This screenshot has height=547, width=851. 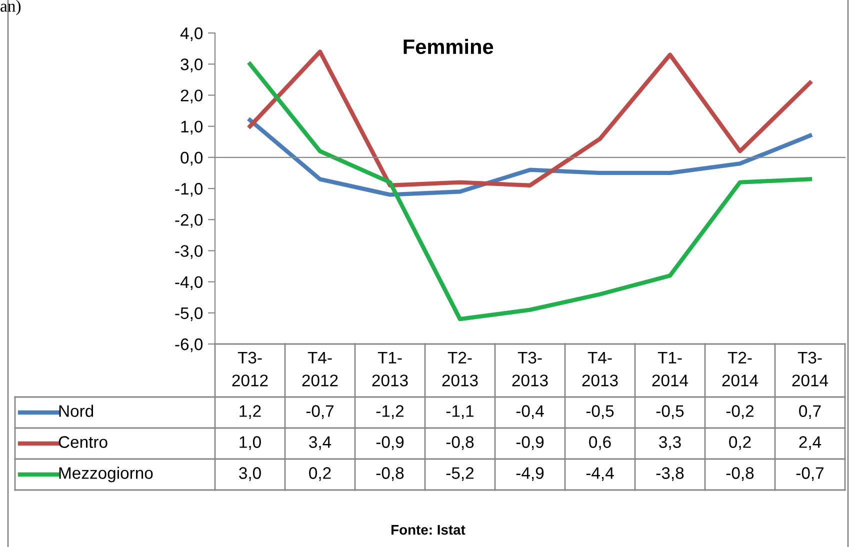 What do you see at coordinates (740, 369) in the screenshot?
I see `x-tick-label: T2- 2014` at bounding box center [740, 369].